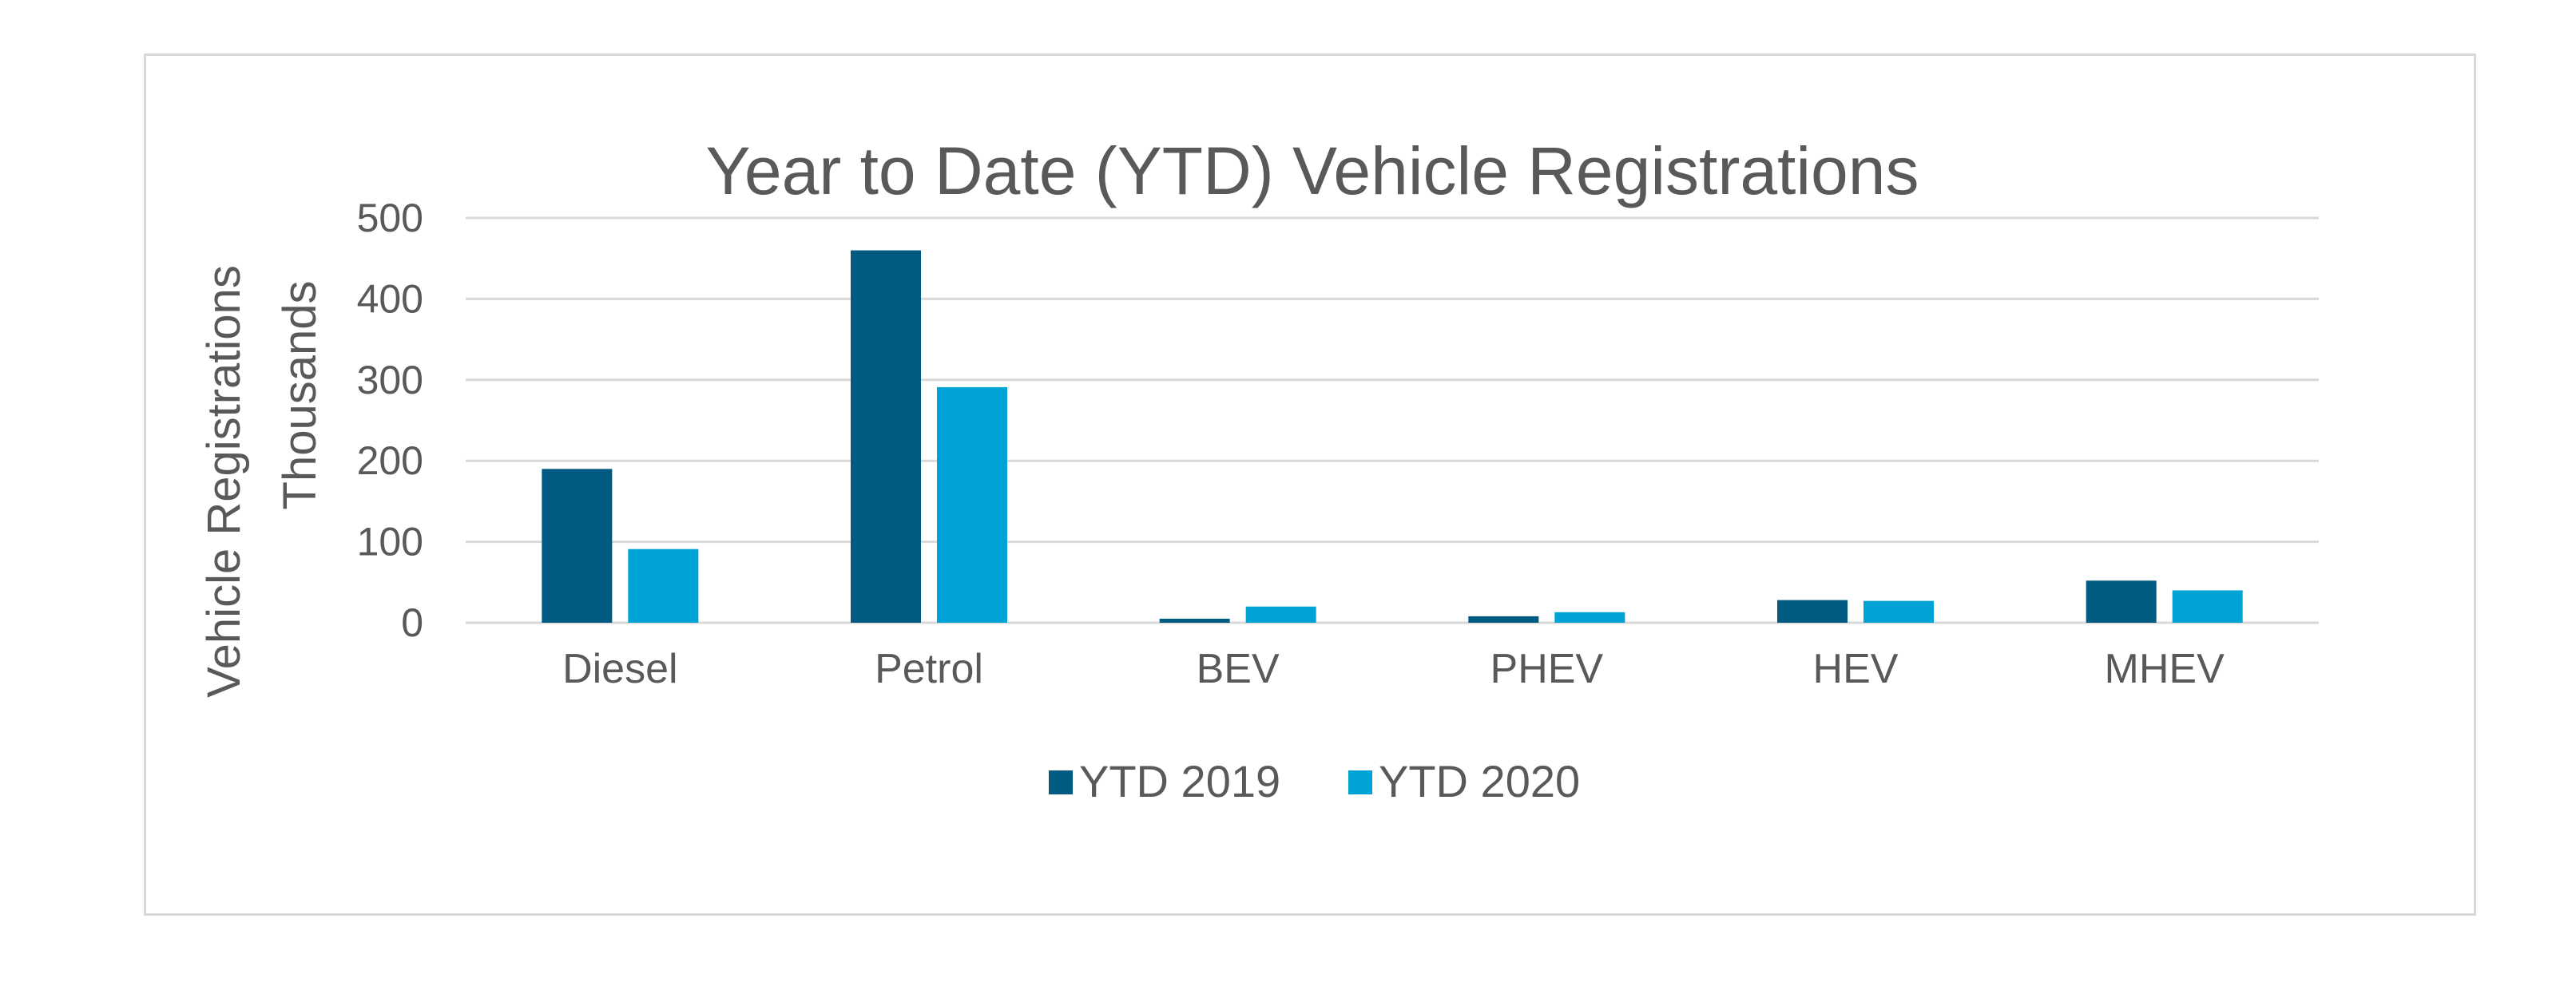 The width and height of the screenshot is (2576, 990). What do you see at coordinates (390, 298) in the screenshot?
I see `y-tick-label: 400` at bounding box center [390, 298].